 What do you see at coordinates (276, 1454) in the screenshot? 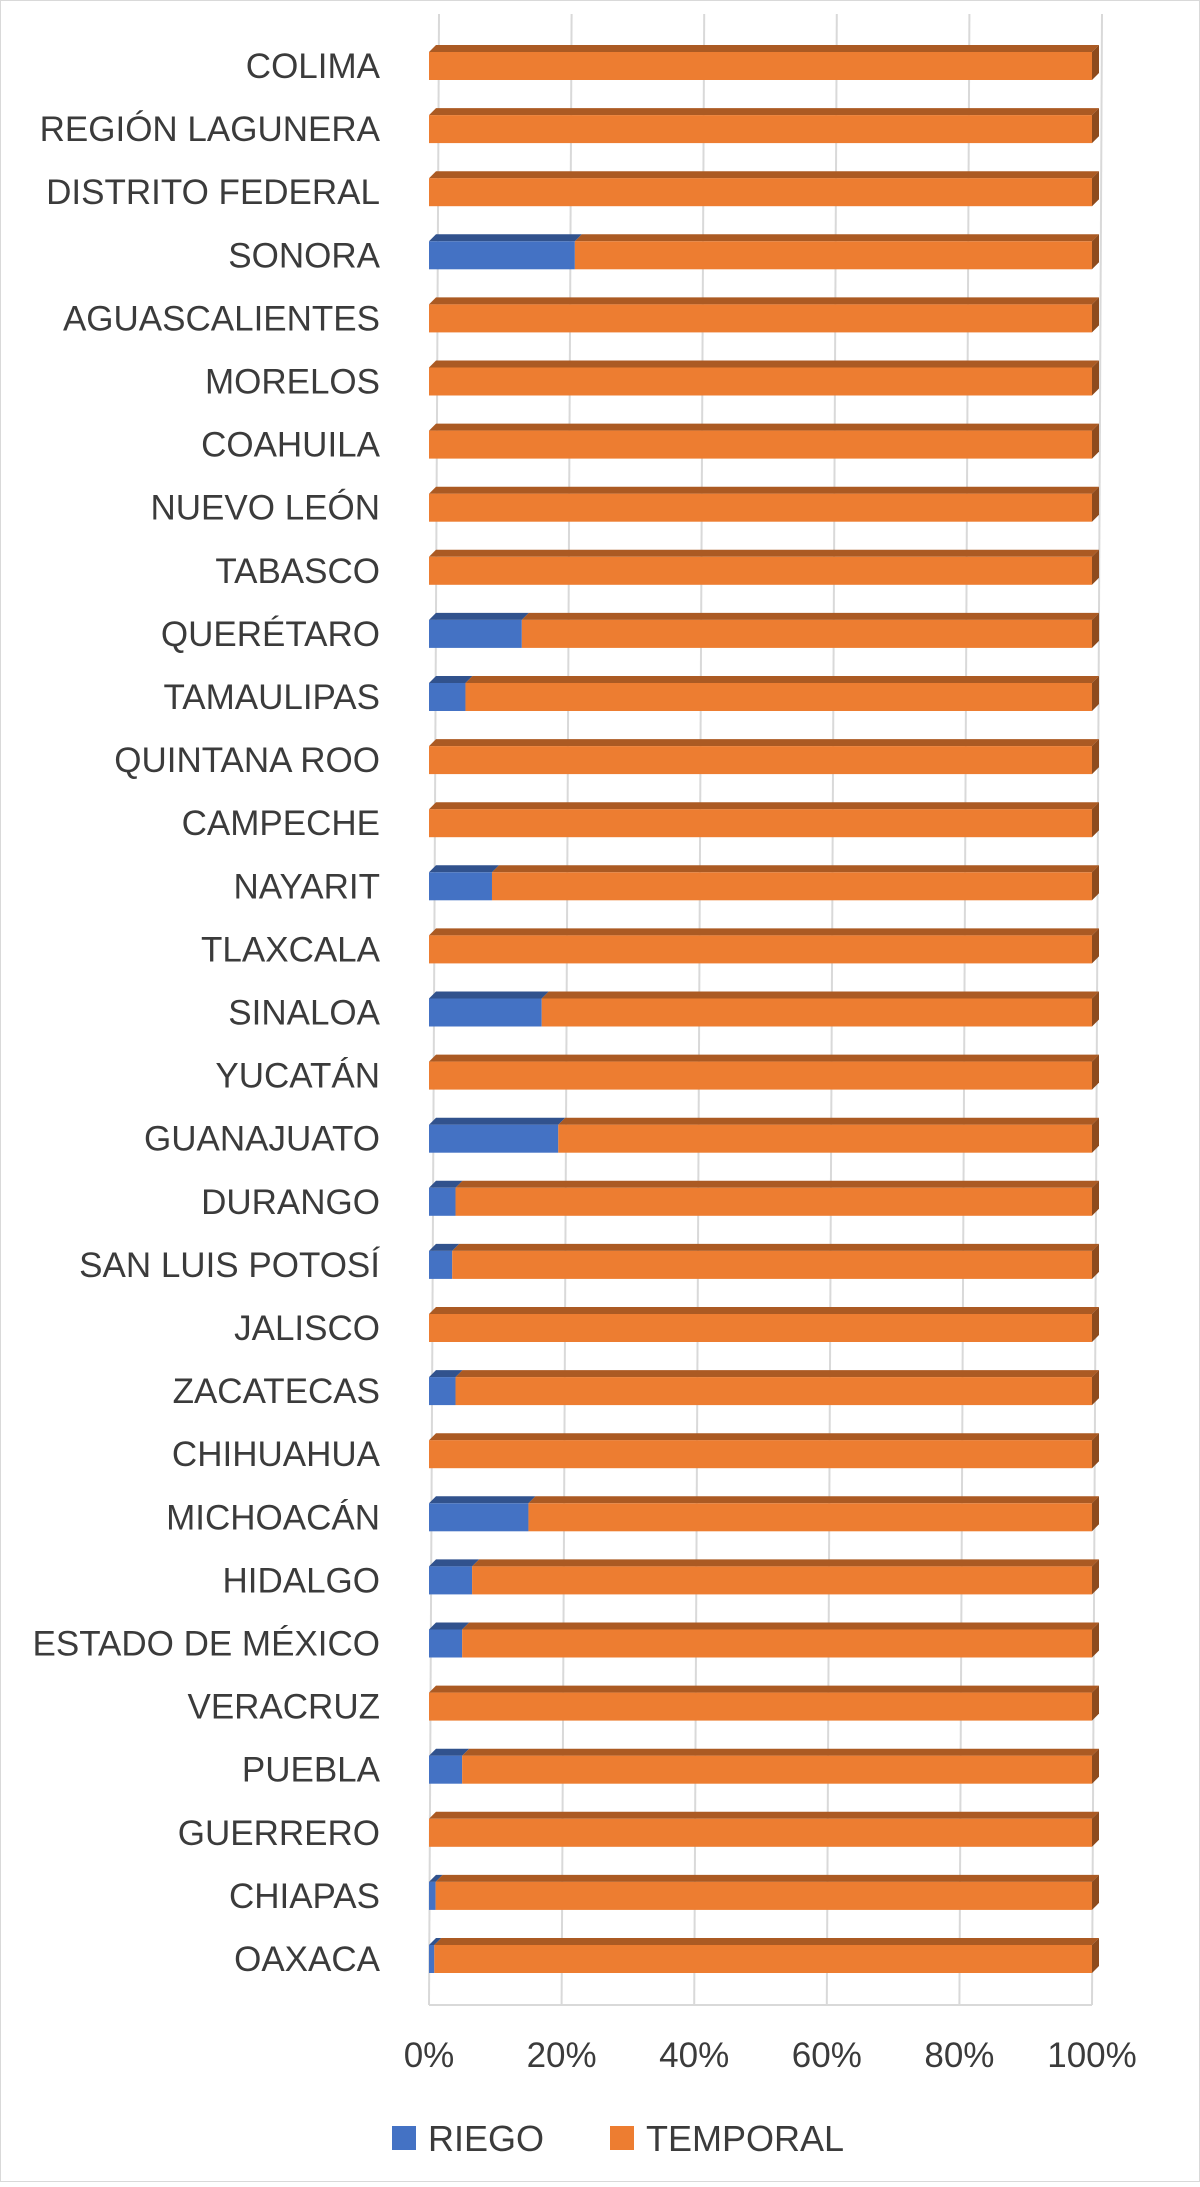
I see `category-label: CHIHUAHUA` at bounding box center [276, 1454].